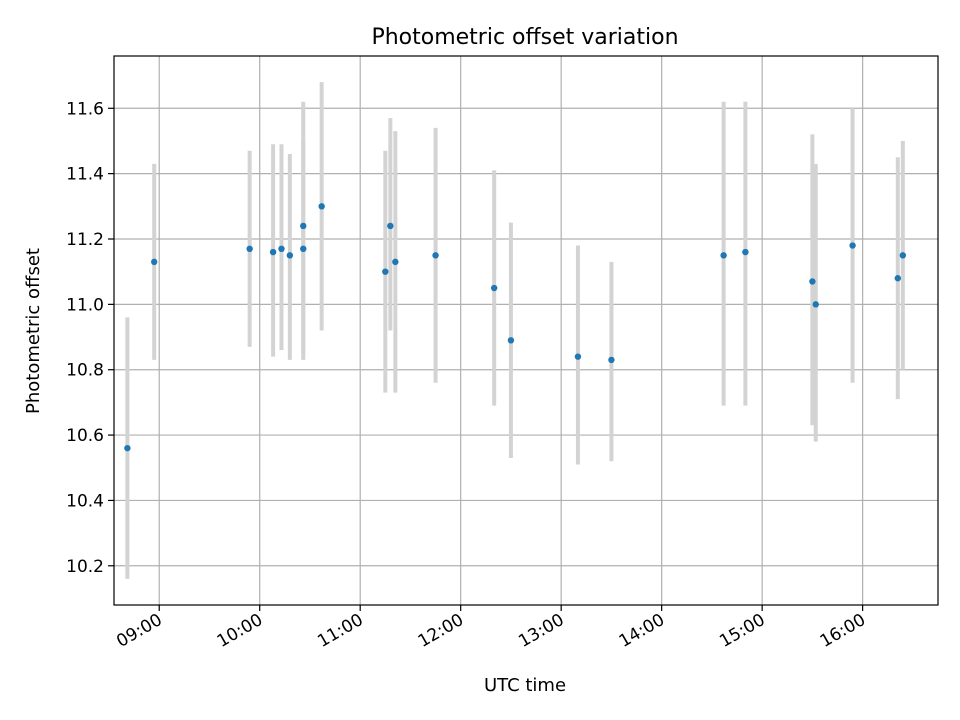 This screenshot has height=720, width=960. What do you see at coordinates (90, 338) in the screenshot?
I see `y-axis-ticks: 10.2 10.4 10.6 10.8 11.0 11.2 11.4 11.6` at bounding box center [90, 338].